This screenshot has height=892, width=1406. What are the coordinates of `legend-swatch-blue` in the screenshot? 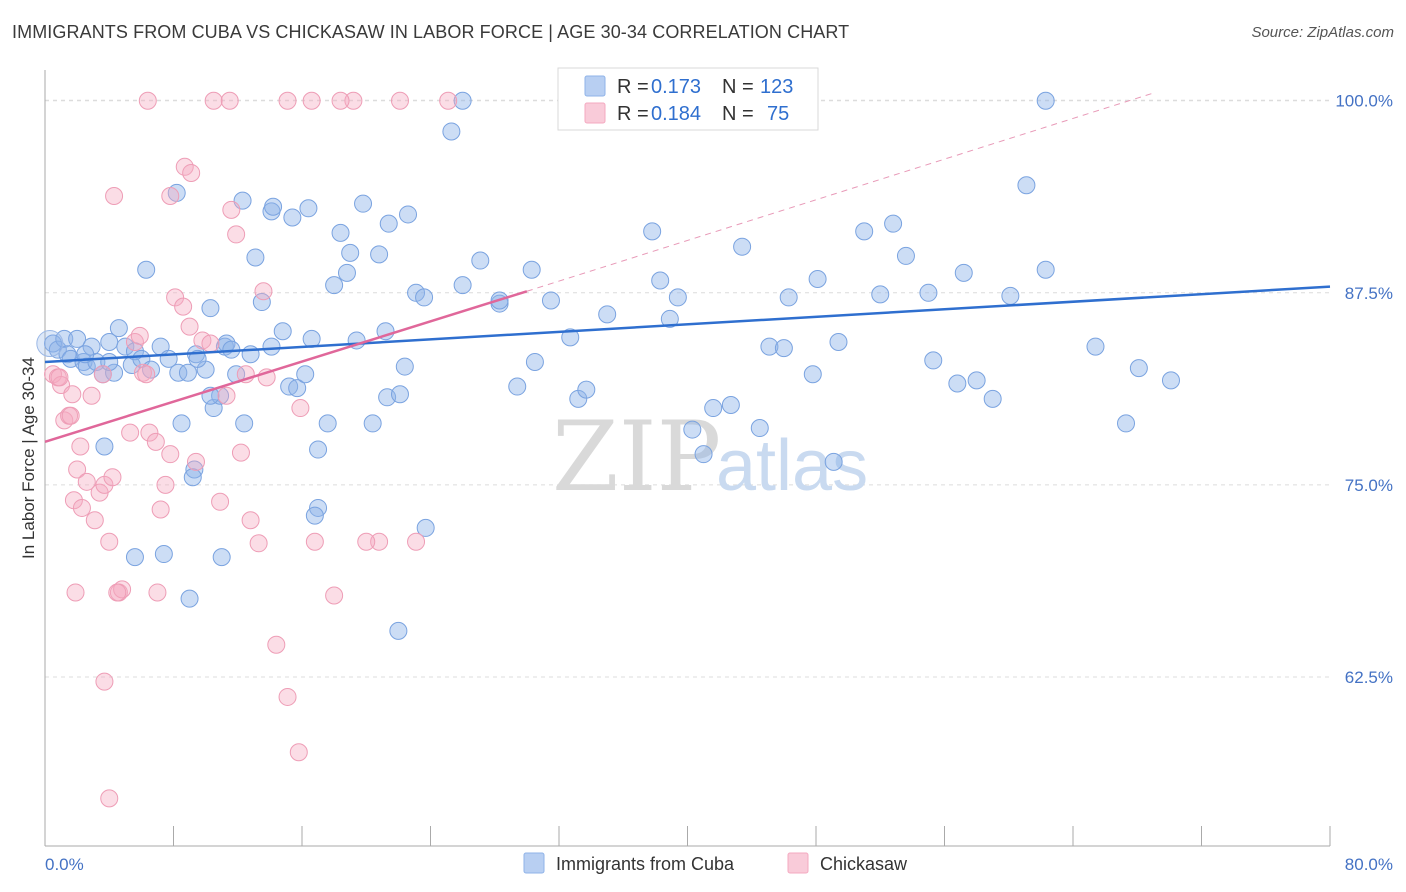 It's located at (595, 86).